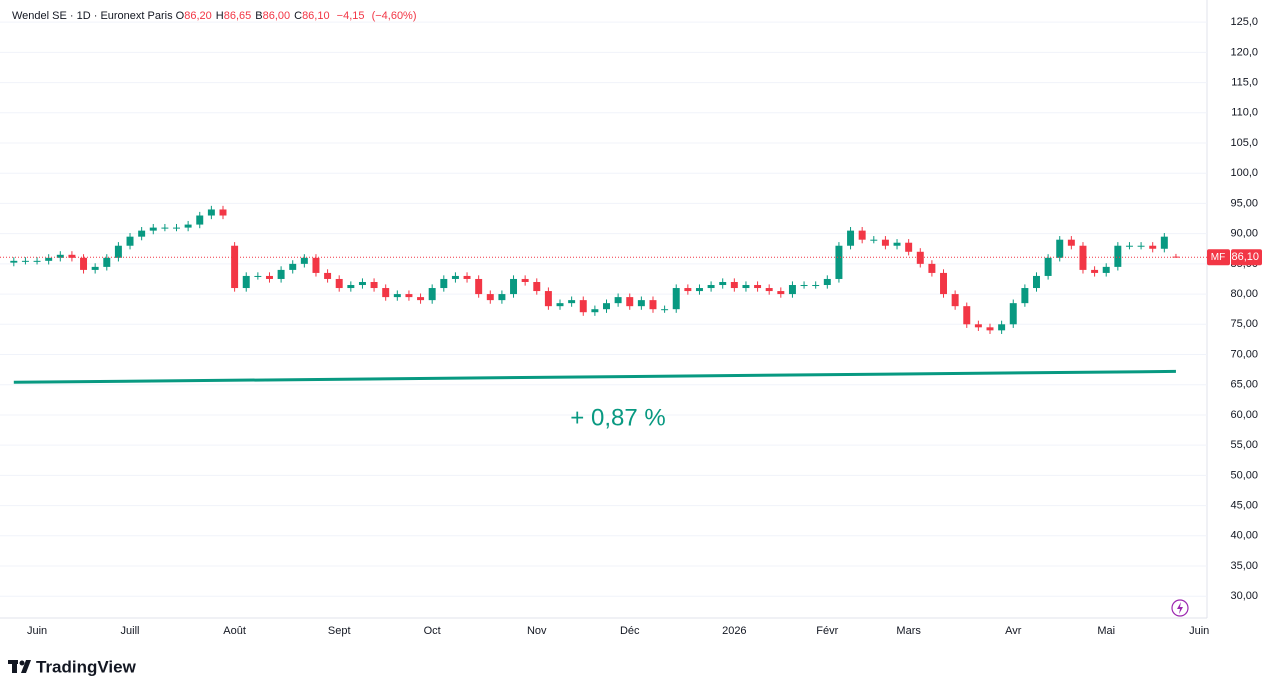 Image resolution: width=1280 pixels, height=686 pixels. Describe the element at coordinates (908, 631) in the screenshot. I see `x-tick-label: Mars` at that location.